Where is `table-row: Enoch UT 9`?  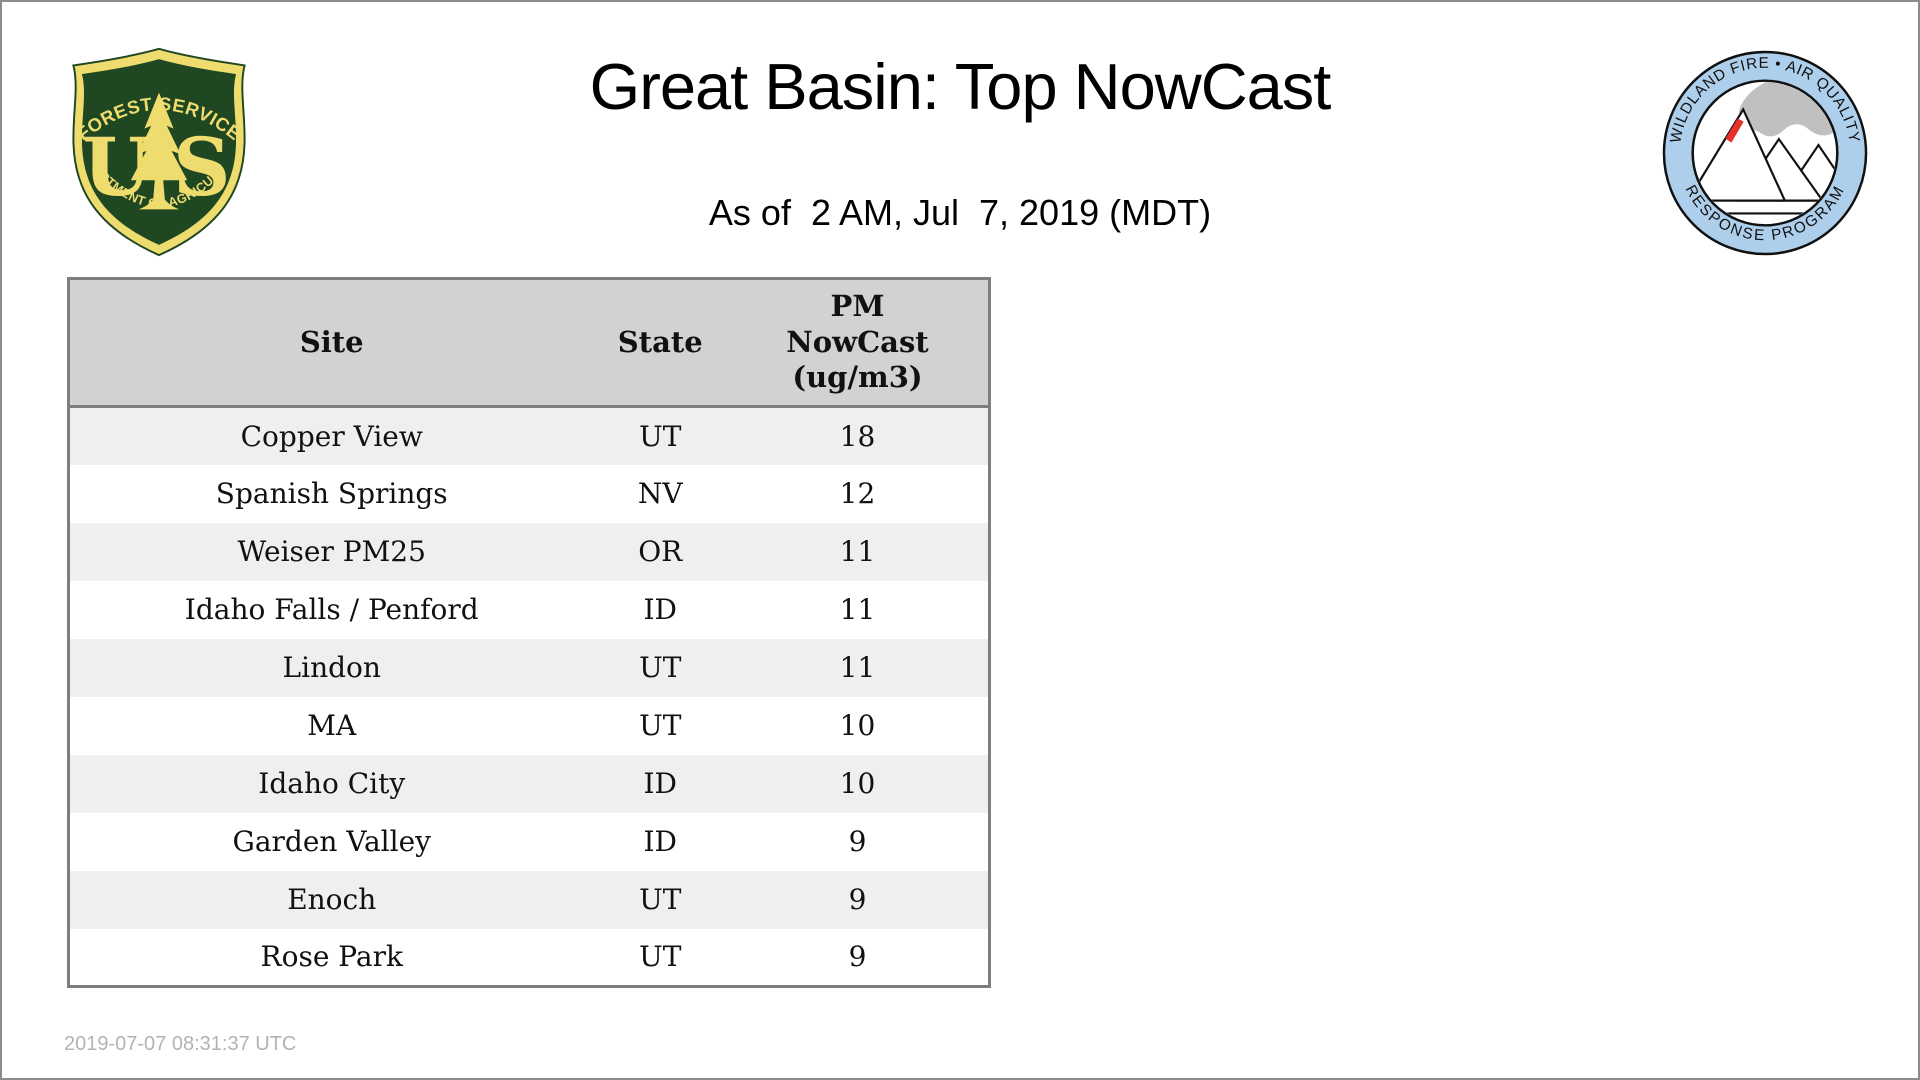
table-row: Enoch UT 9 is located at coordinates (529, 899).